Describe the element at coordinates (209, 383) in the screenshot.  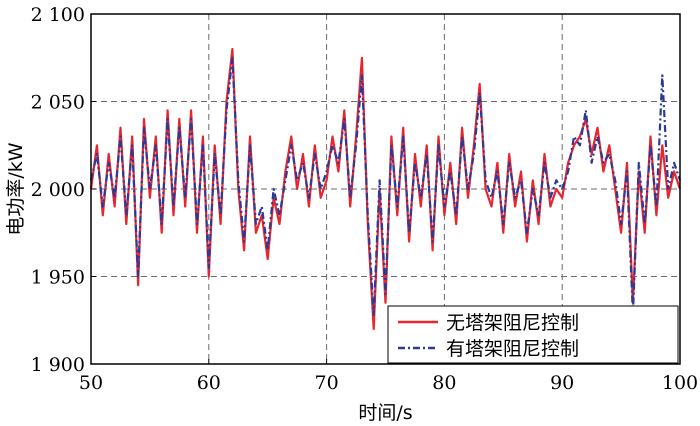
I see `x-tick-label: 60` at that location.